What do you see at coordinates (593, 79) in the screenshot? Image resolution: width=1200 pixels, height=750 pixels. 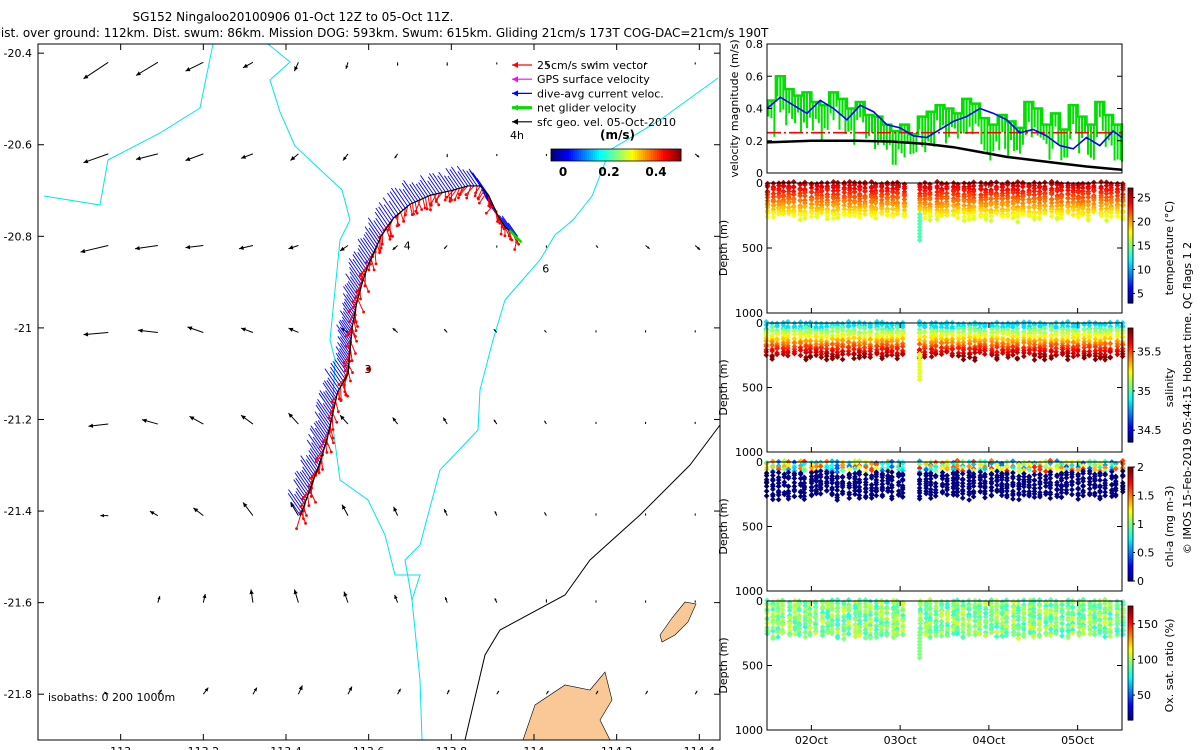 I see `legend-label: GPS surface velocity` at bounding box center [593, 79].